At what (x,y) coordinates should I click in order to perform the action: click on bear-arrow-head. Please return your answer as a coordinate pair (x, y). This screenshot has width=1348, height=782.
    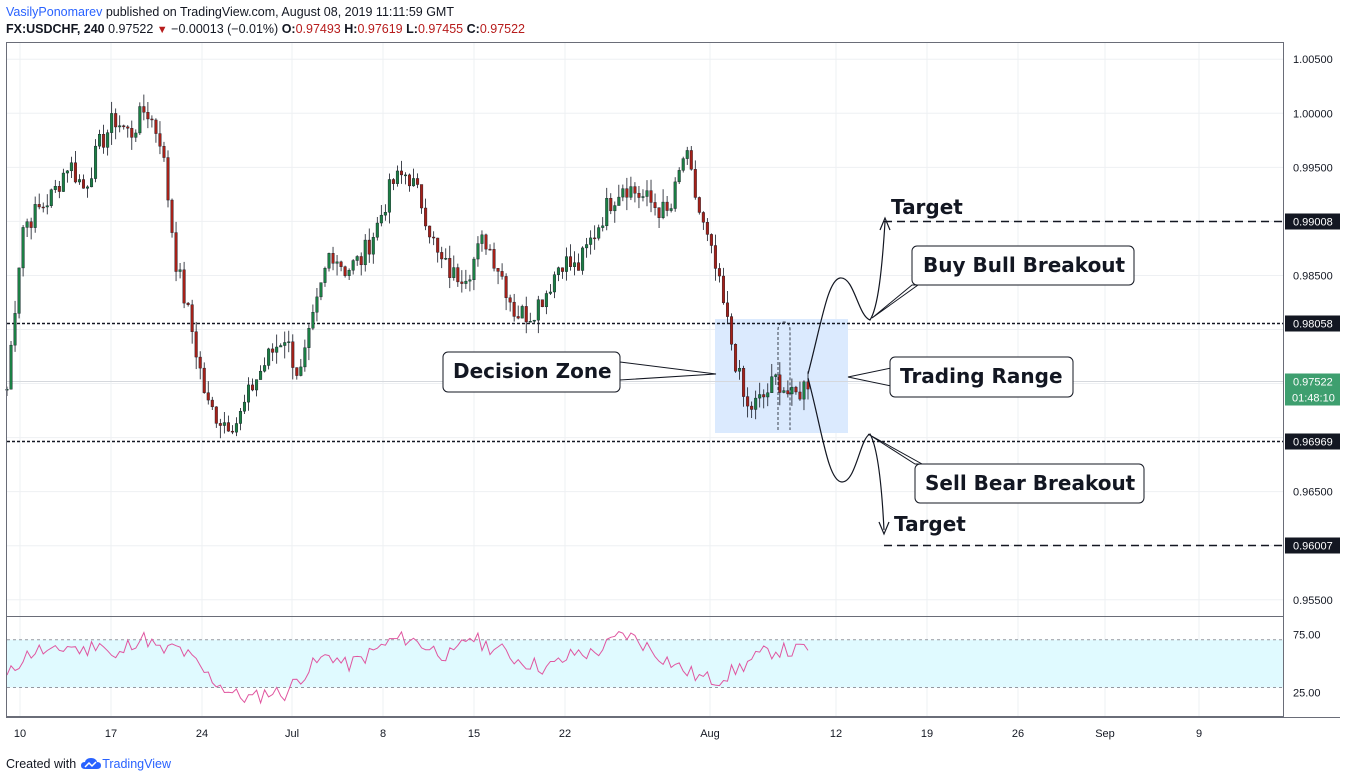
    Looking at the image, I should click on (884, 528).